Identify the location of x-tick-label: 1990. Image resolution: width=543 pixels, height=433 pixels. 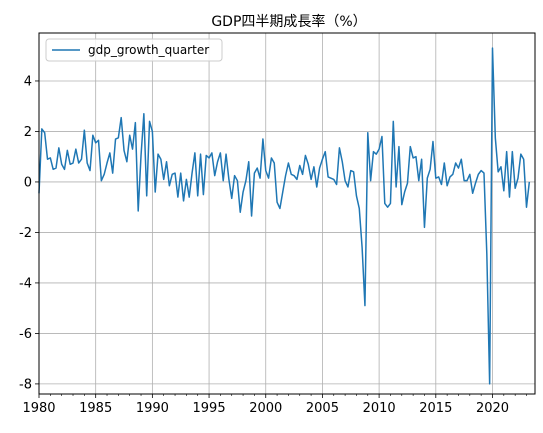
(152, 408).